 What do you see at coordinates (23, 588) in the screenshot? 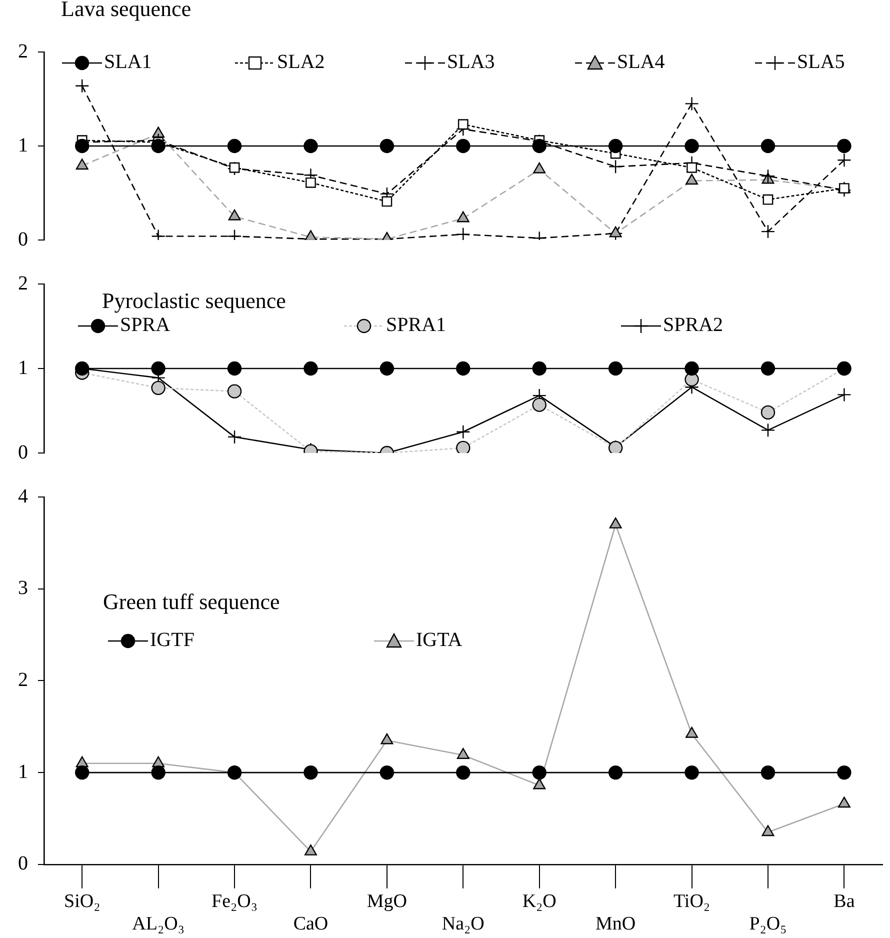
I see `y-tick-label: 3` at bounding box center [23, 588].